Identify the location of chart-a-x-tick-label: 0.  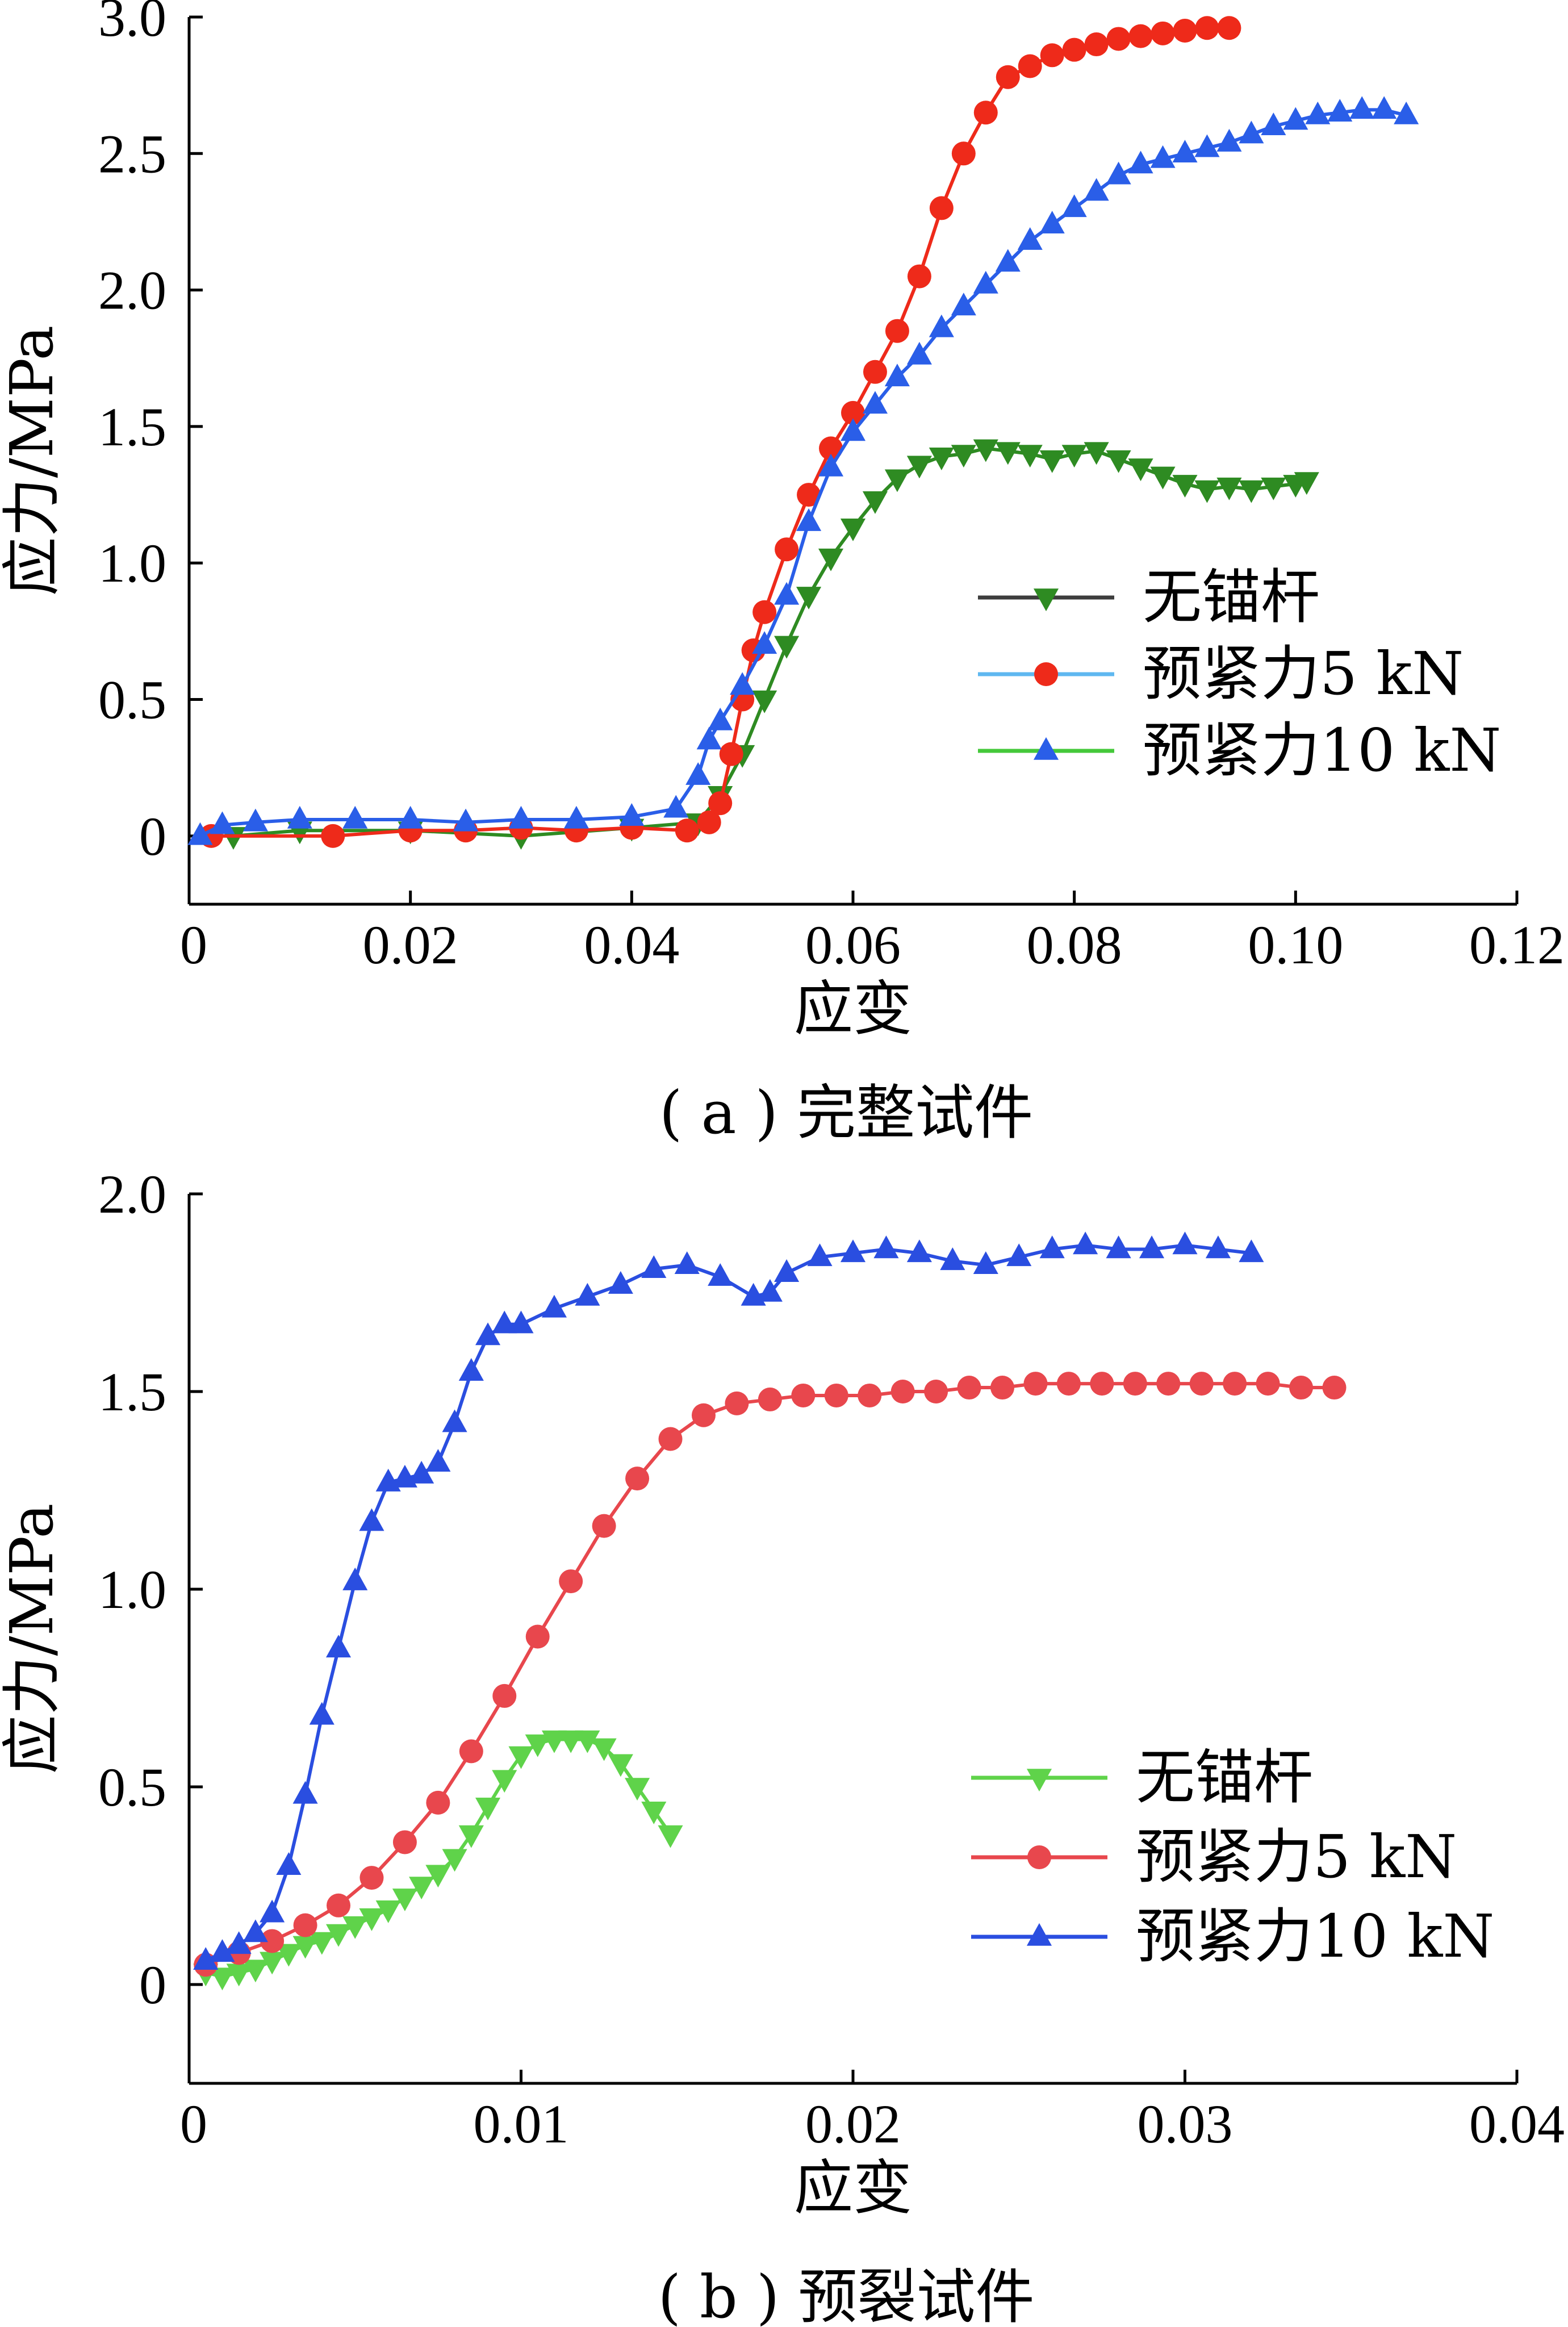
(193, 944).